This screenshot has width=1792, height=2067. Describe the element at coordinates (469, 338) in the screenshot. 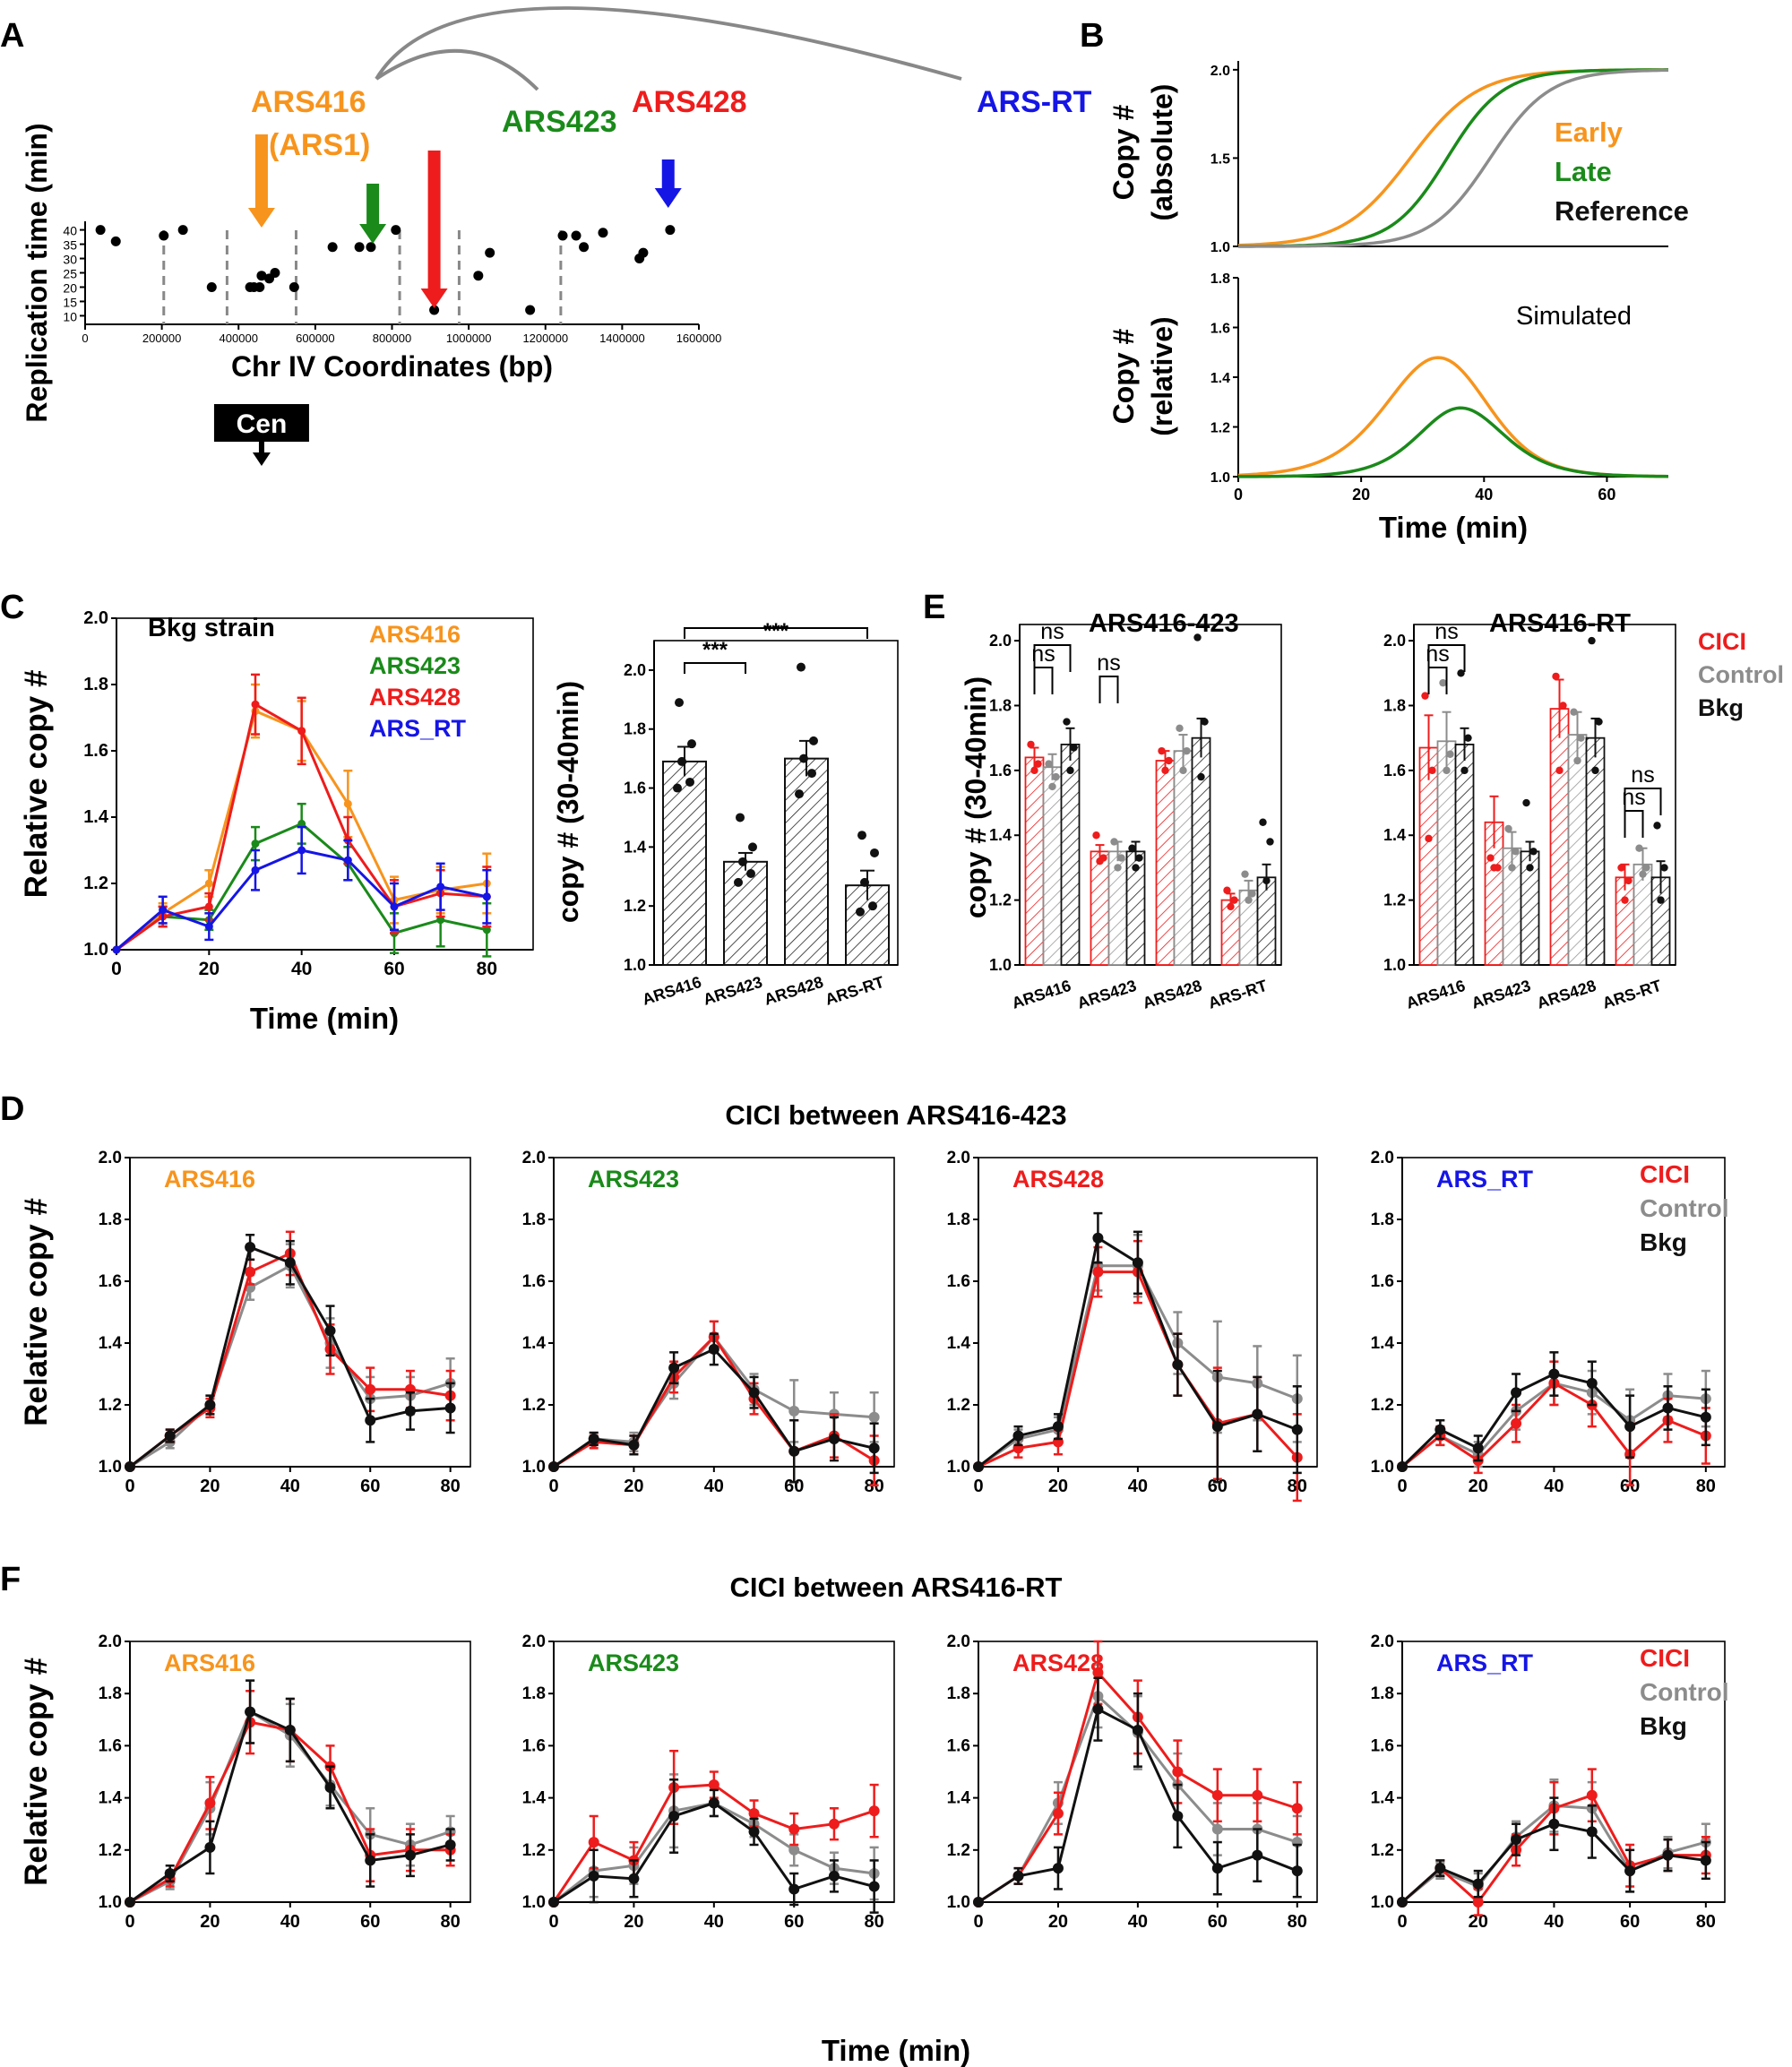

I see `x-tick-label: 1000000` at that location.